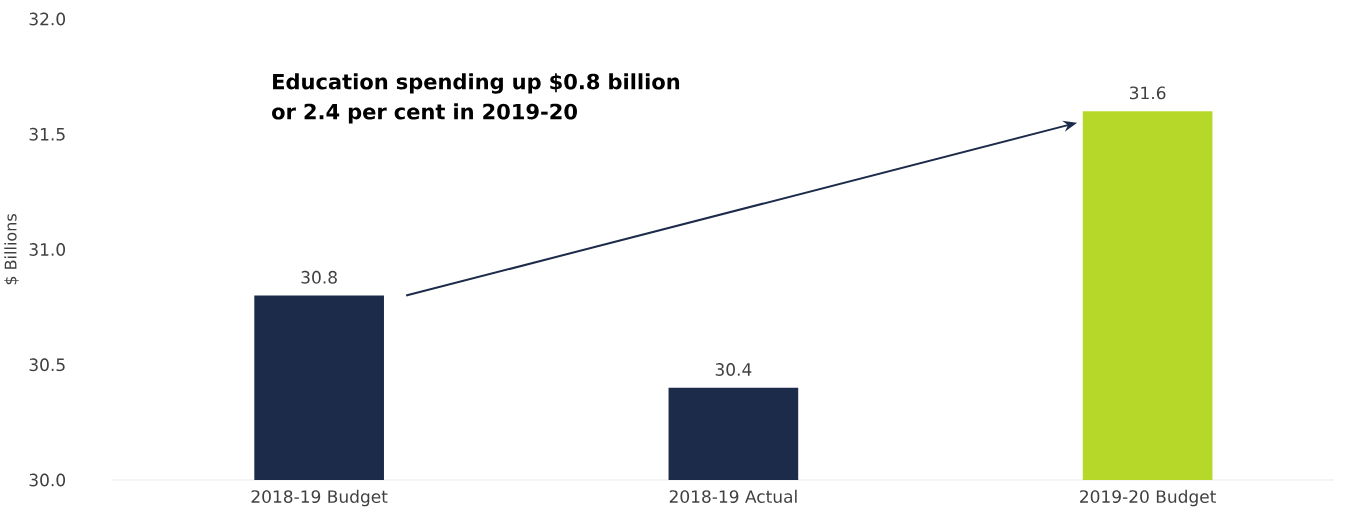 Image resolution: width=1346 pixels, height=521 pixels. Describe the element at coordinates (11, 249) in the screenshot. I see `y-axis-title: $ Billions` at that location.